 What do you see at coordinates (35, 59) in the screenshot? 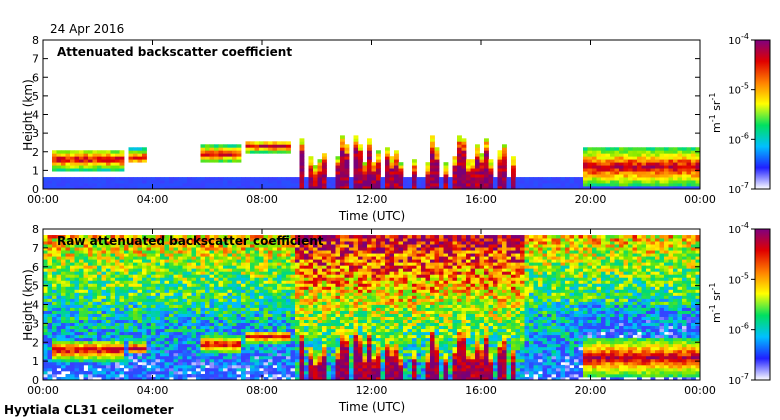
I see `y-tick-label: 7` at bounding box center [35, 59].